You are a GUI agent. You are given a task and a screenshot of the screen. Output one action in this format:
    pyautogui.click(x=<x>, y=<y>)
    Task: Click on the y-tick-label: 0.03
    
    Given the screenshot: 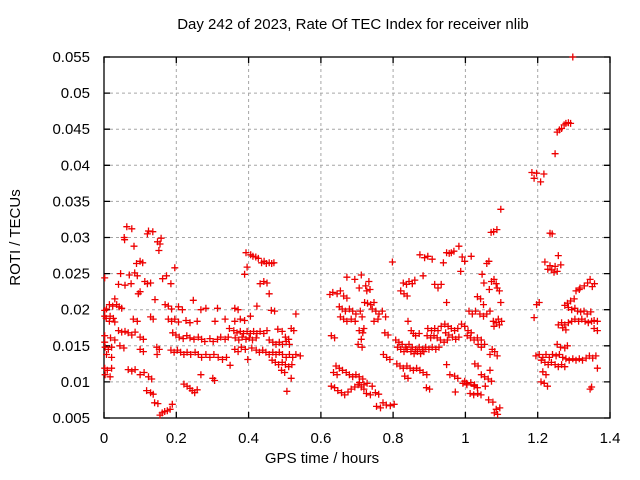 What is the action you would take?
    pyautogui.click(x=75, y=238)
    